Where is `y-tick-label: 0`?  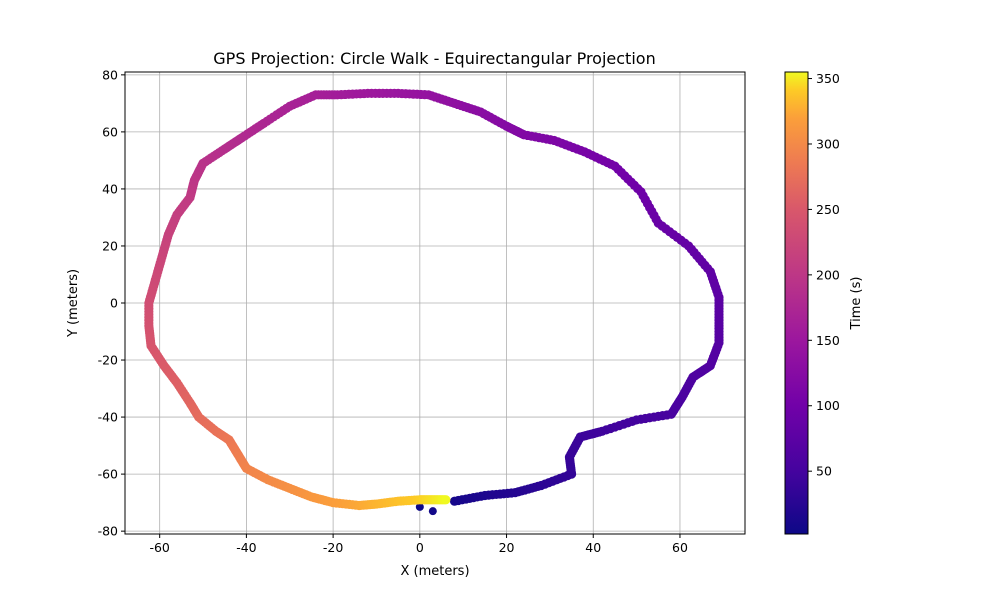
y-tick-label: 0 is located at coordinates (114, 303).